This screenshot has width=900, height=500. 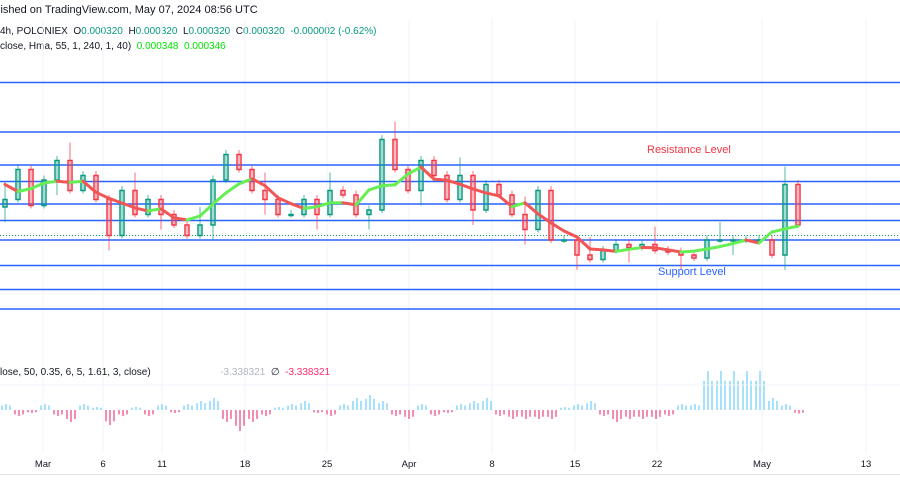 I want to click on x-tick-label: Apr, so click(x=409, y=464).